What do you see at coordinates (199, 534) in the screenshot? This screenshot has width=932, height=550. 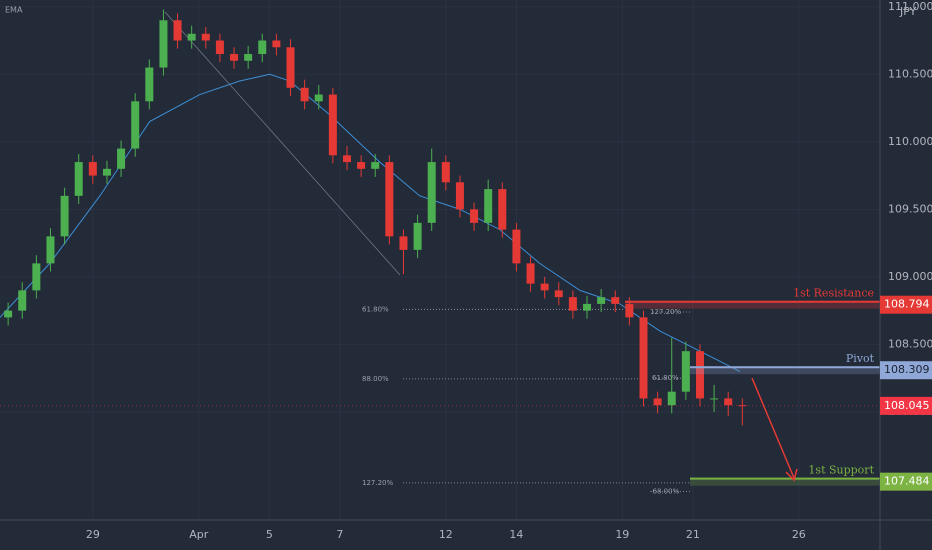 I see `x-tick-label: Apr` at bounding box center [199, 534].